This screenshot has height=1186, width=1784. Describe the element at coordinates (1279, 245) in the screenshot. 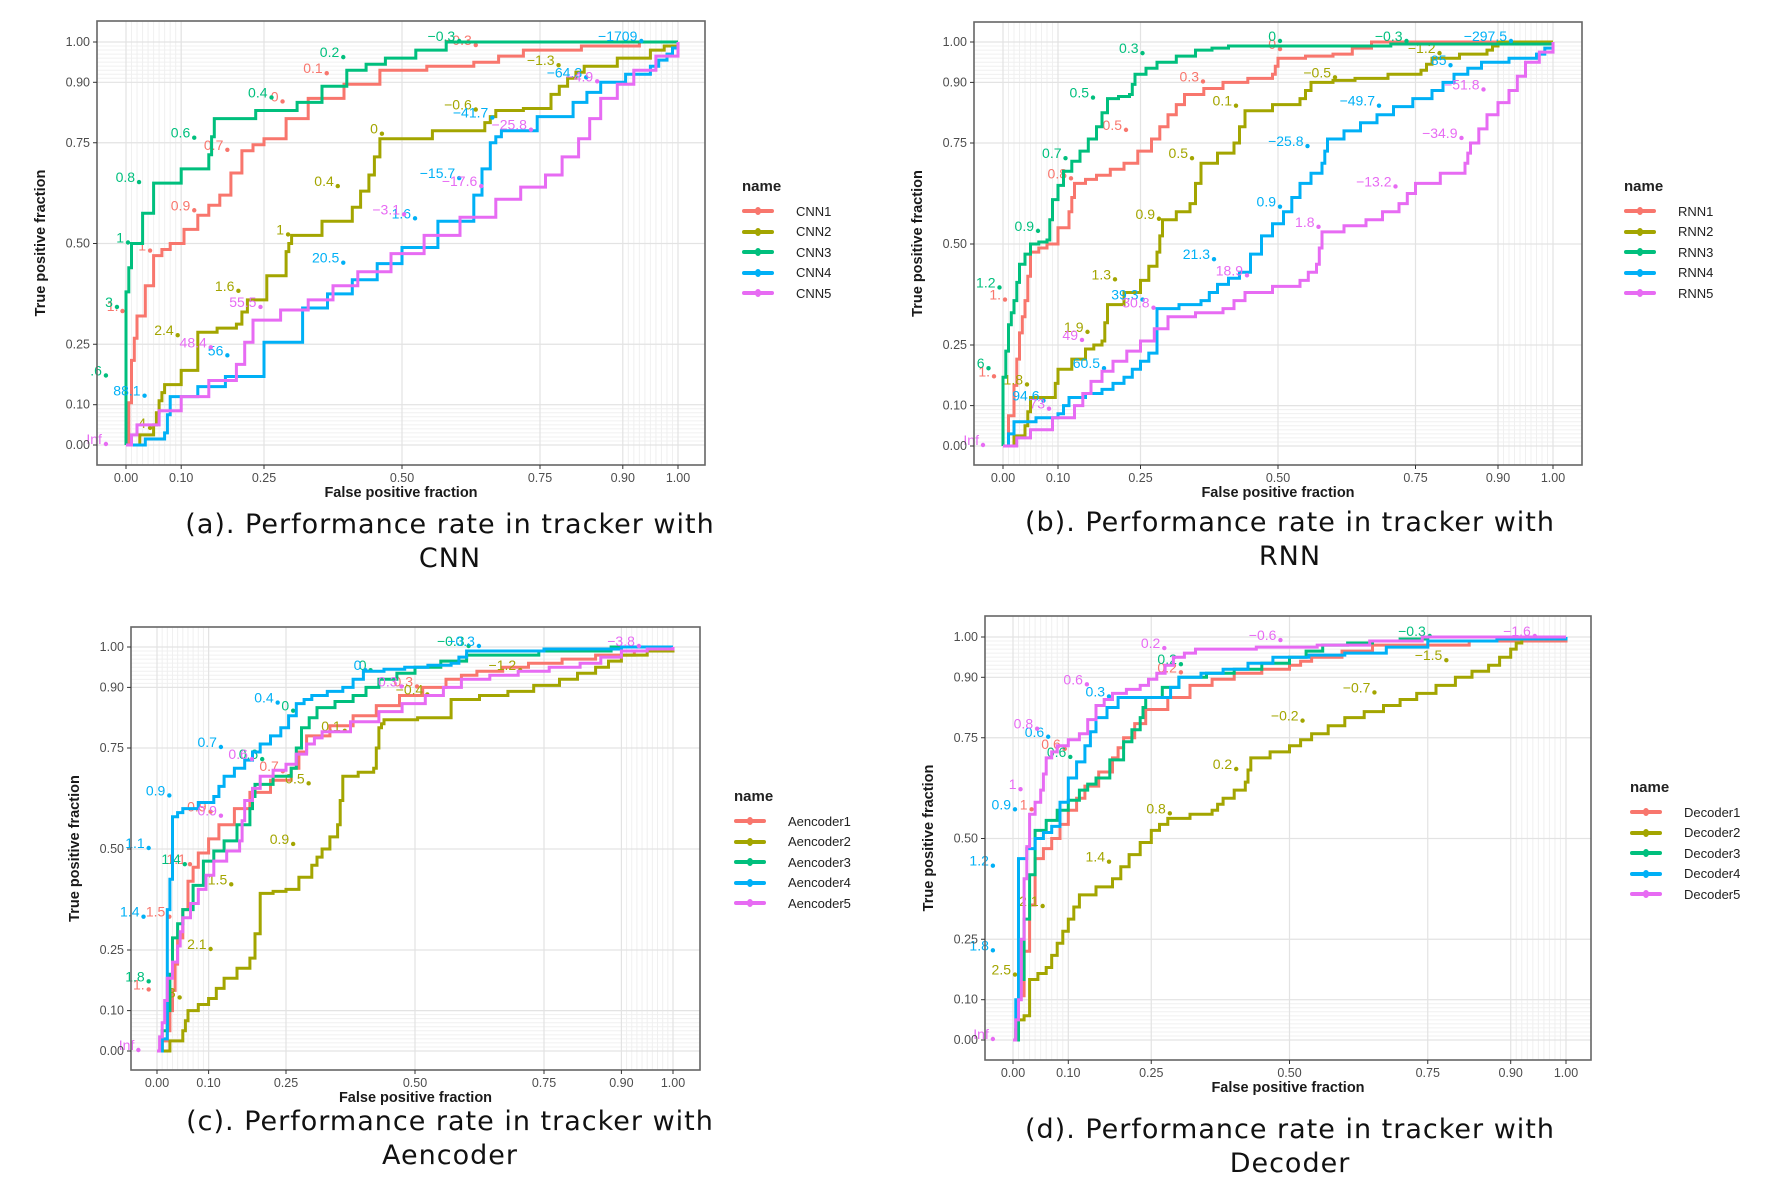

I see `roc-curve-rnn5` at that location.